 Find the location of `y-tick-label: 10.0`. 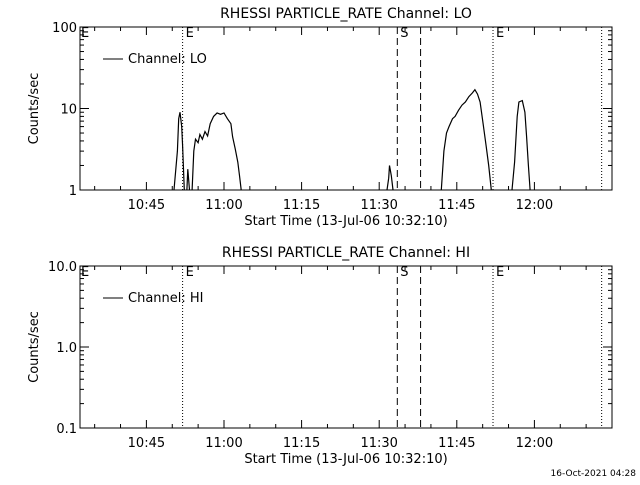

y-tick-label: 10.0 is located at coordinates (62, 267).